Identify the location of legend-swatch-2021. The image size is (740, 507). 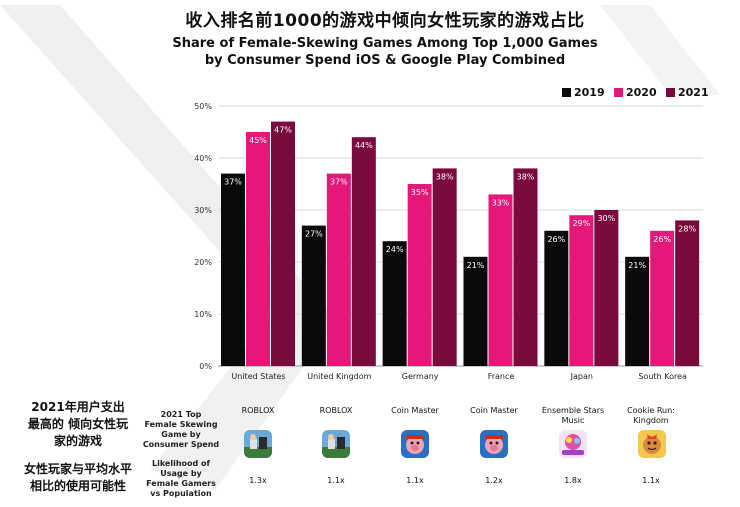
(670, 92).